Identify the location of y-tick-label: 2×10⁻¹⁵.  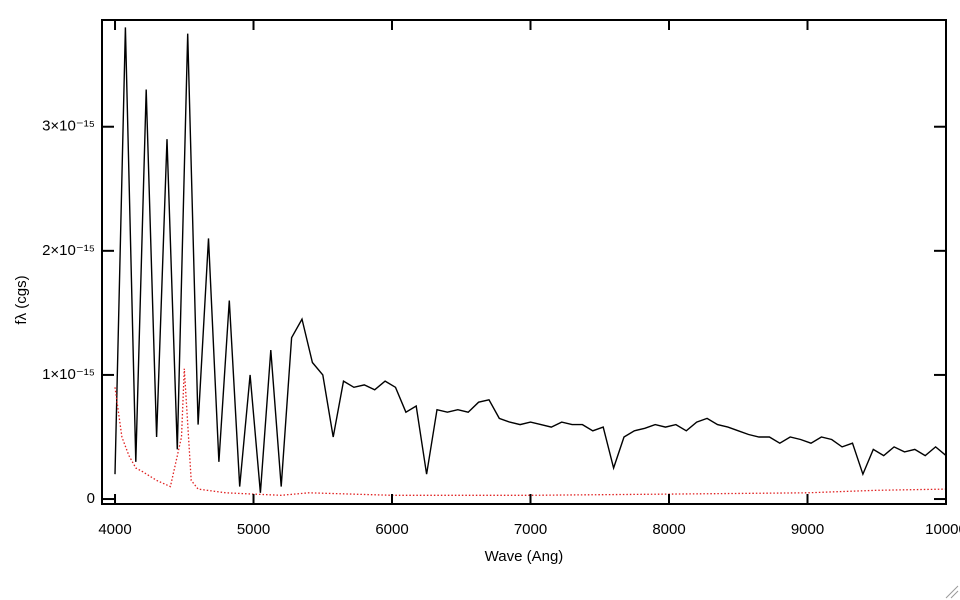
(68, 250).